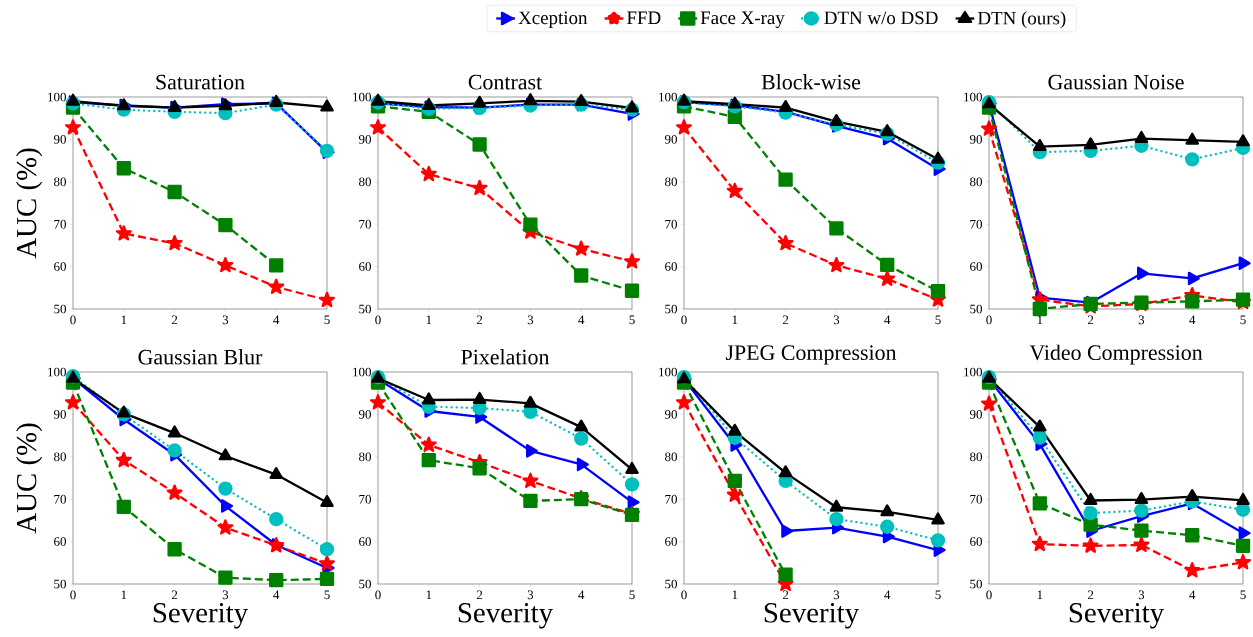 Image resolution: width=1253 pixels, height=637 pixels. Describe the element at coordinates (644, 17) in the screenshot. I see `legend-label: FFD` at that location.